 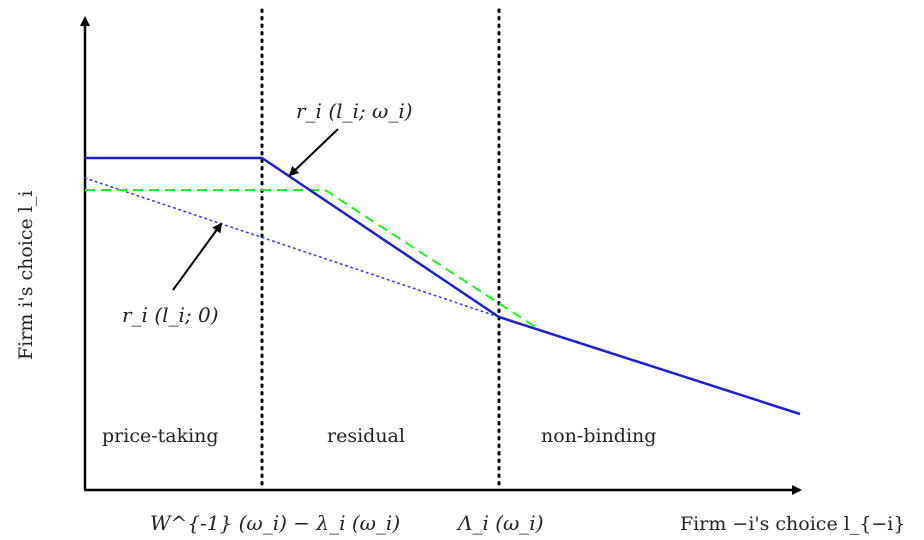 What do you see at coordinates (292, 247) in the screenshot?
I see `reaction-curve-zero` at bounding box center [292, 247].